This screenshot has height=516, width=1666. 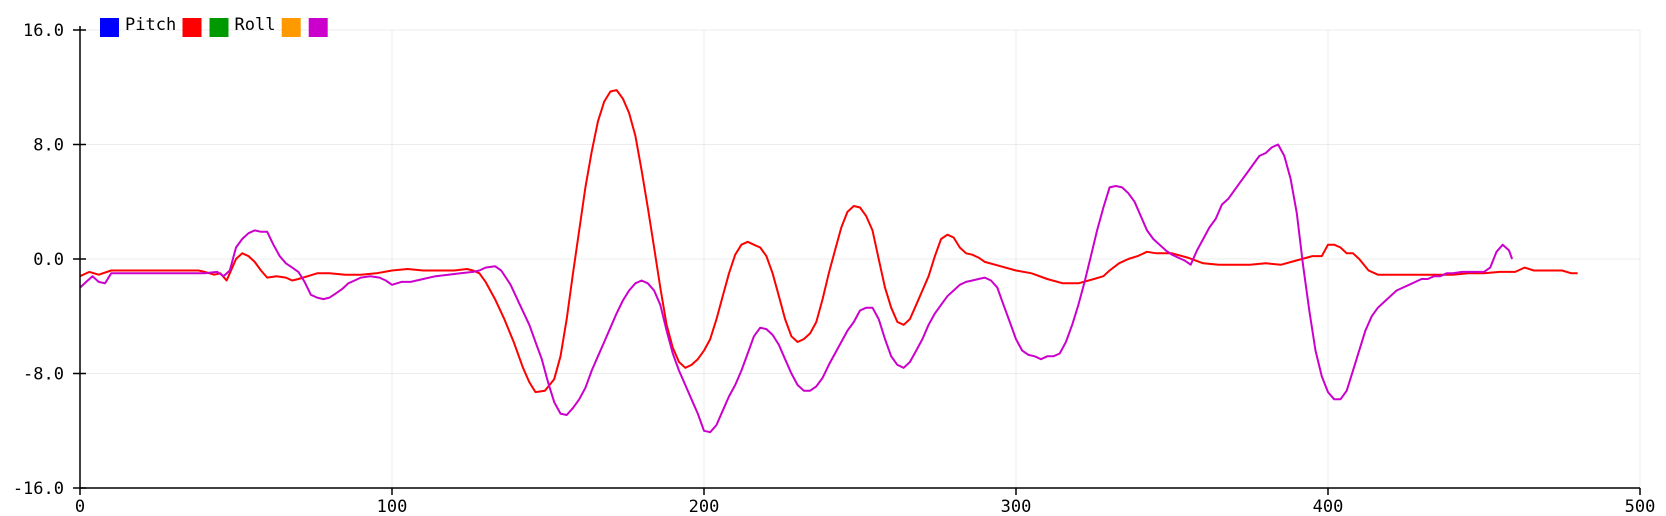 I want to click on y-tick-label: -8.0, so click(x=43, y=375).